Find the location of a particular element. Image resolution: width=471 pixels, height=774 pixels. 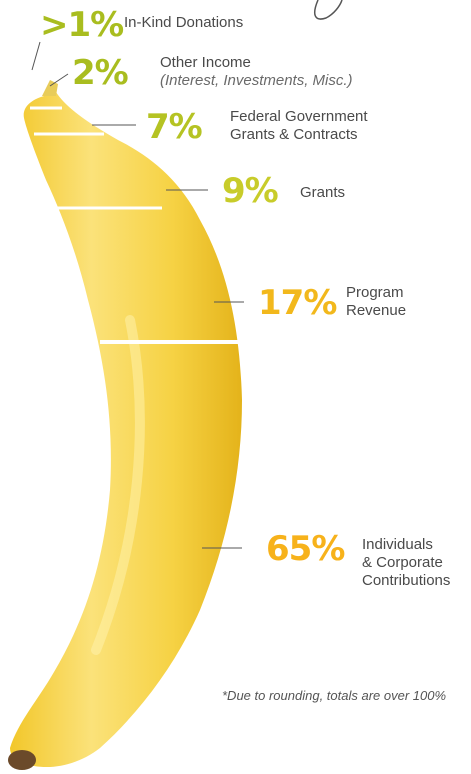

banana-highlight is located at coordinates (118, 485).